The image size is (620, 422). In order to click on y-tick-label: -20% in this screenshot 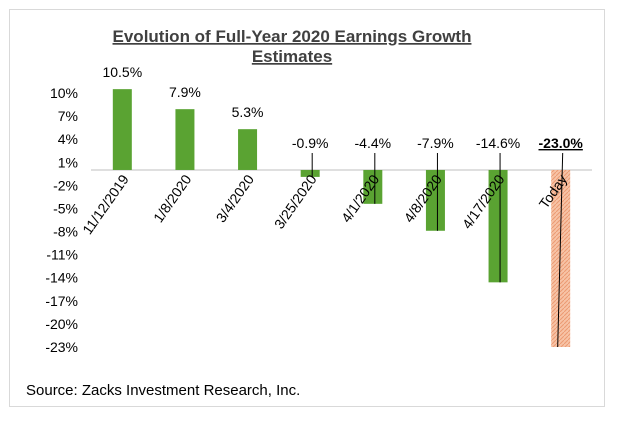, I will do `click(61, 324)`.